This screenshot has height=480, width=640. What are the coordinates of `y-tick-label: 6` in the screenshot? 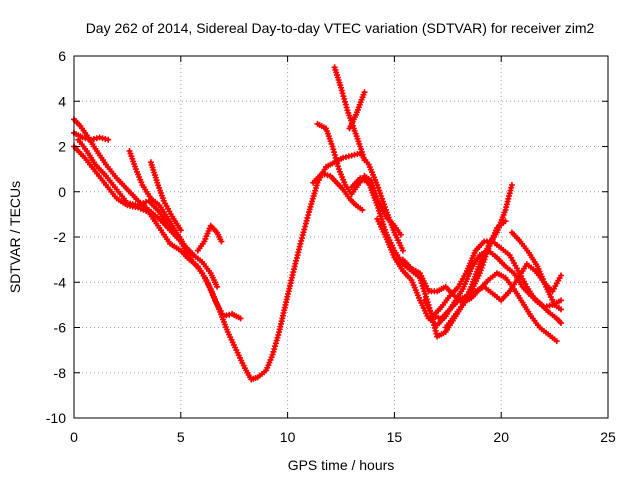 It's located at (62, 56).